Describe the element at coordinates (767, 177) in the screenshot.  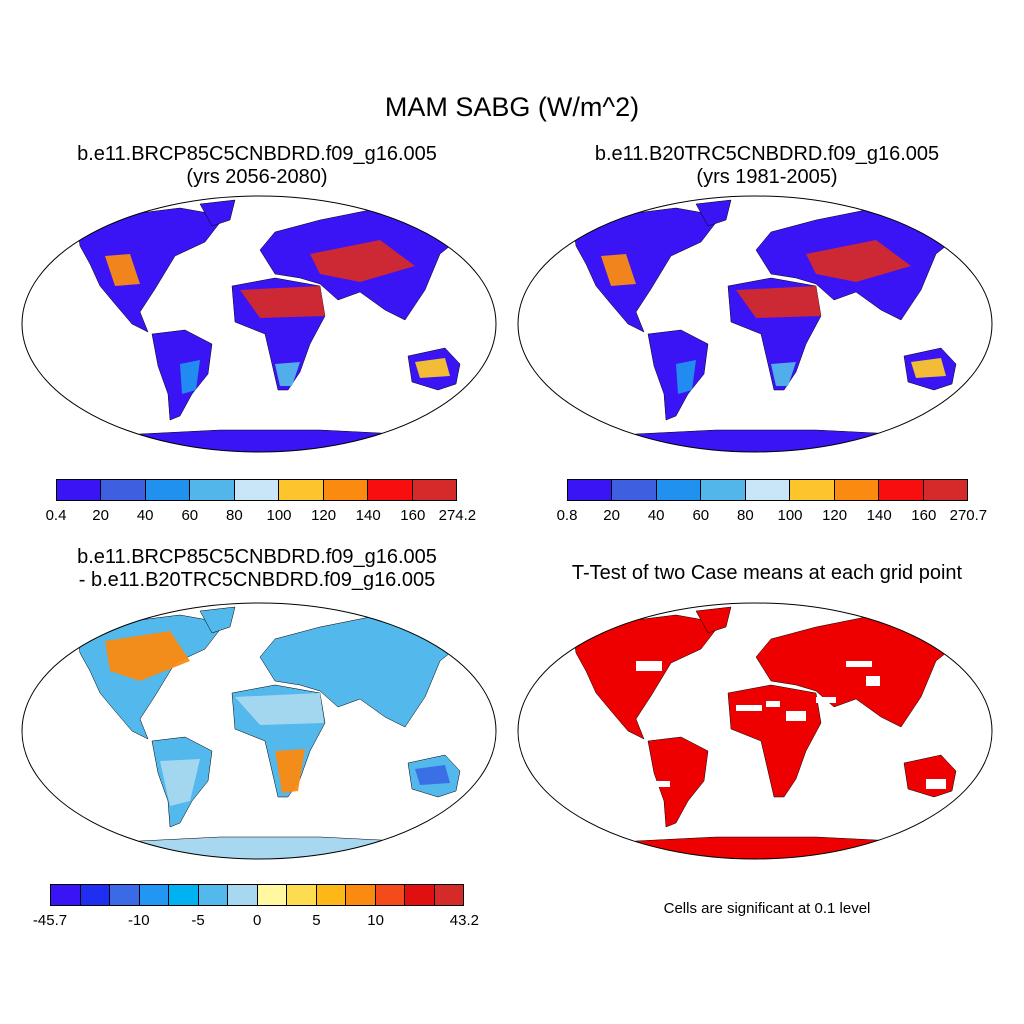
I see `panel-control-title-line2: (yrs 1981-2005)` at that location.